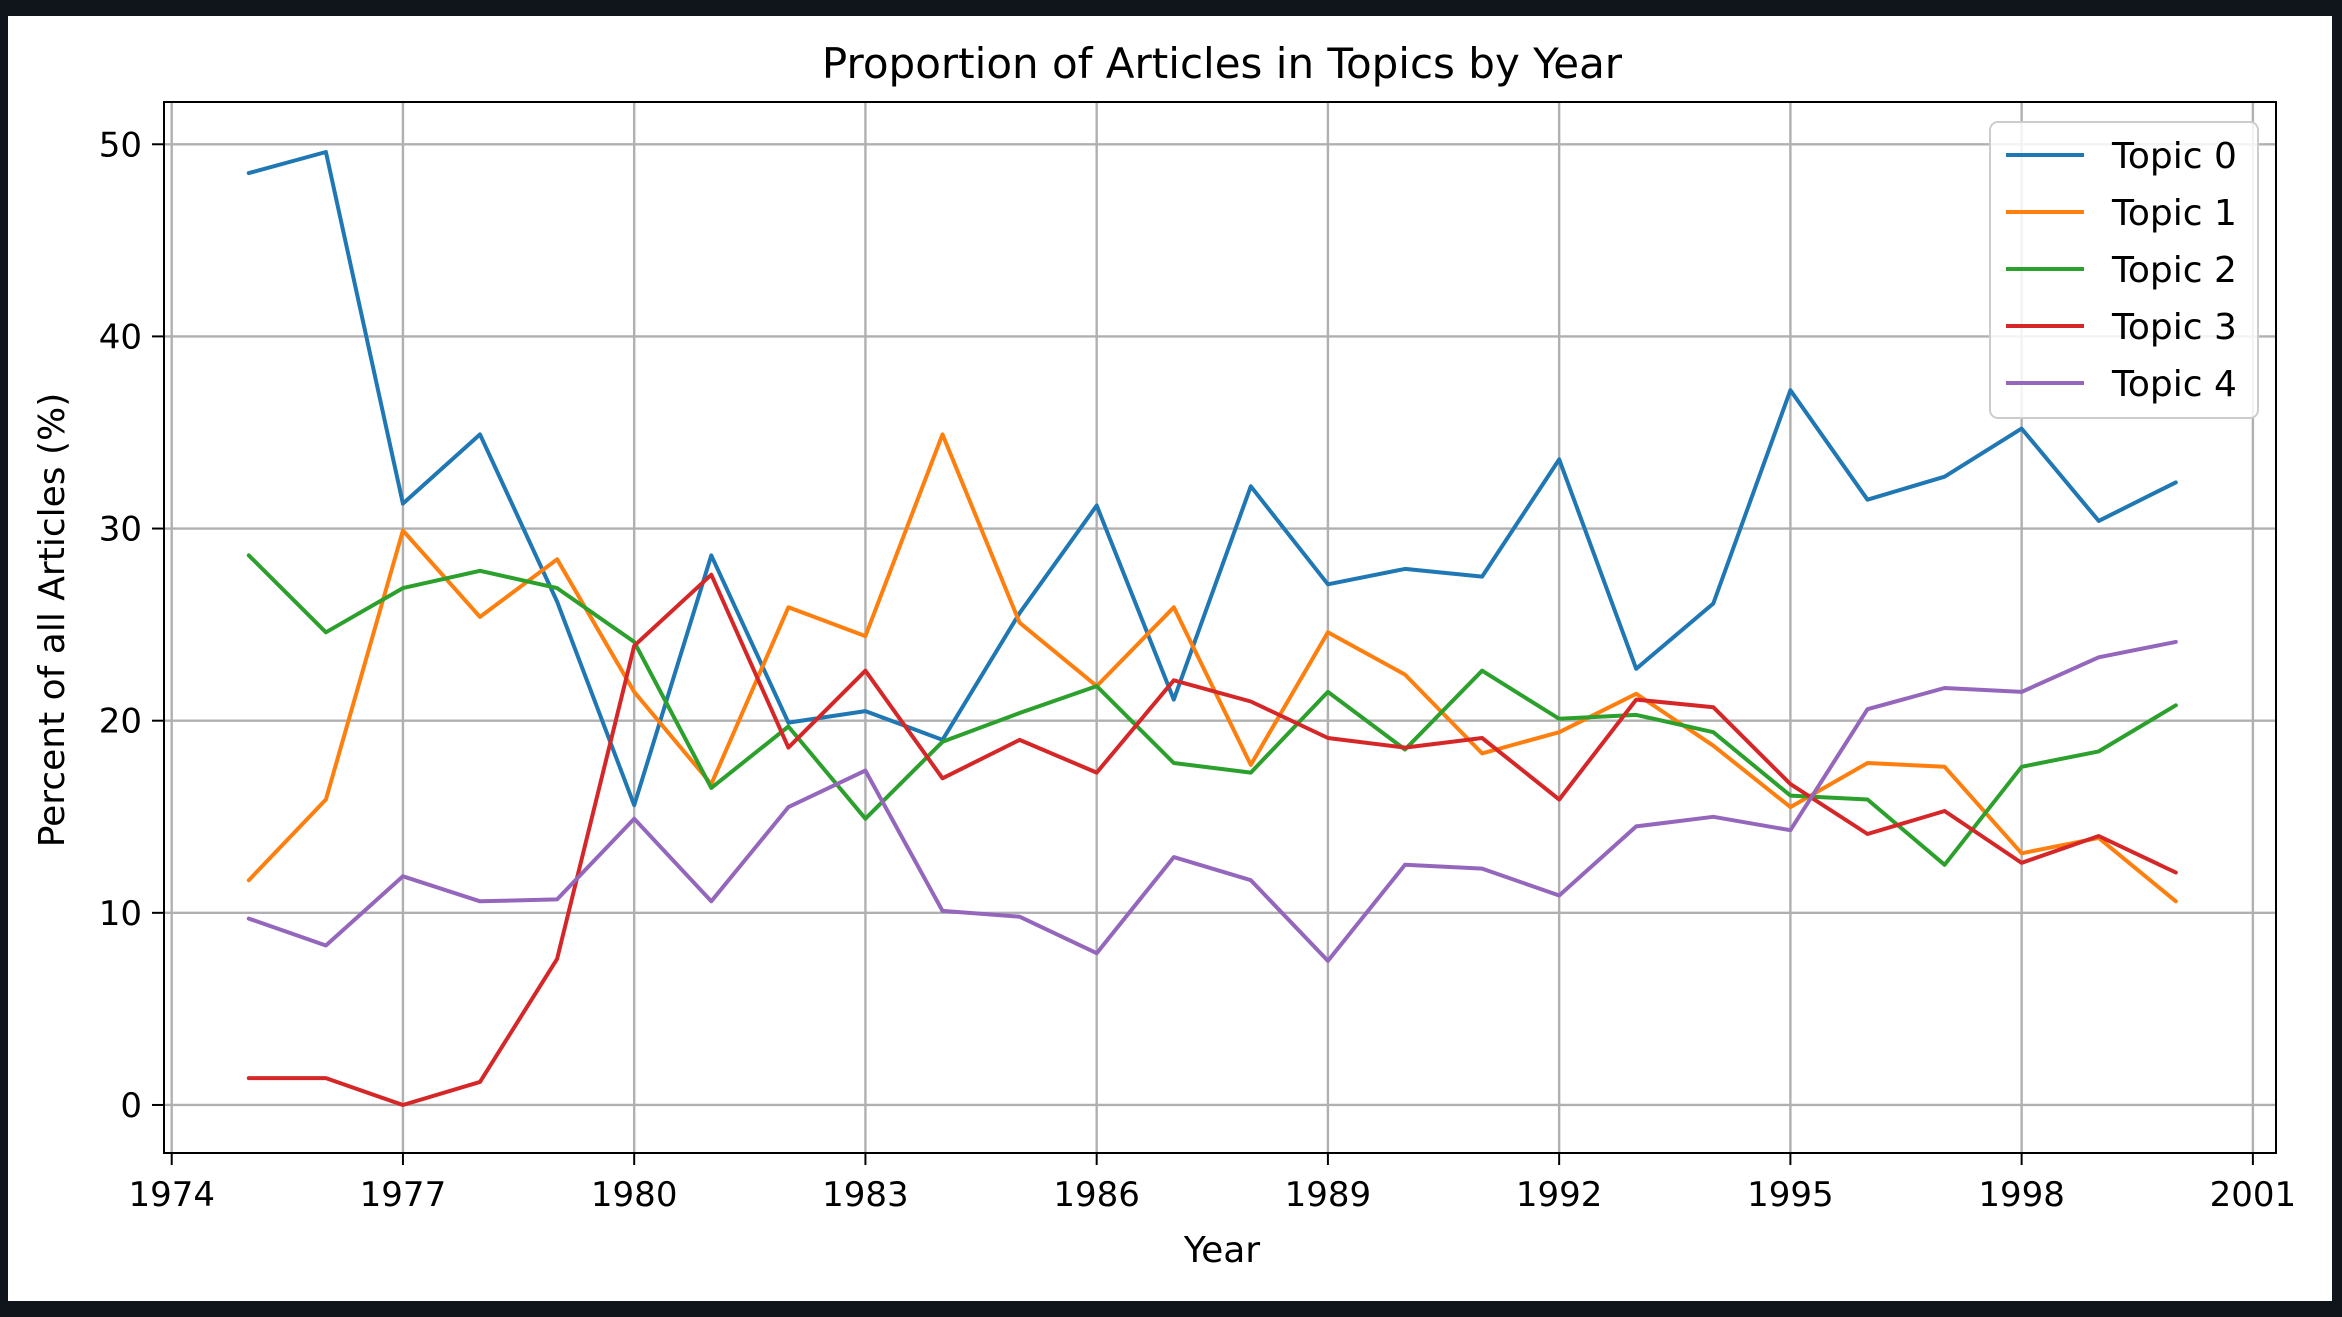 The image size is (2342, 1317). Describe the element at coordinates (52, 620) in the screenshot. I see `y-axis-label: Percent of all Articles (%)` at that location.